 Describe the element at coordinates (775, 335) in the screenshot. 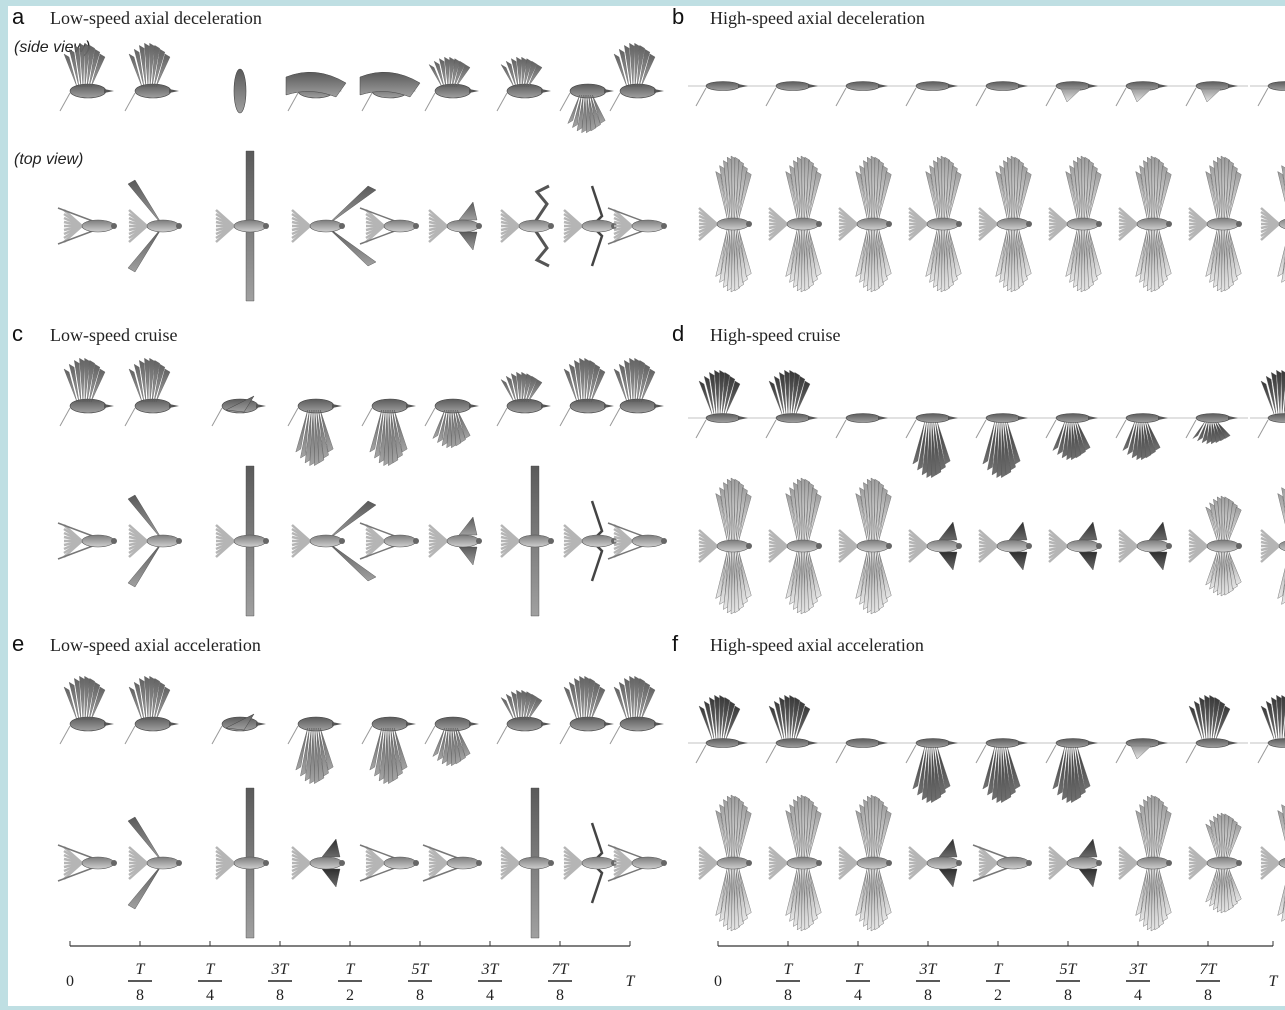

I see `panel-title: High-speed cruise` at that location.